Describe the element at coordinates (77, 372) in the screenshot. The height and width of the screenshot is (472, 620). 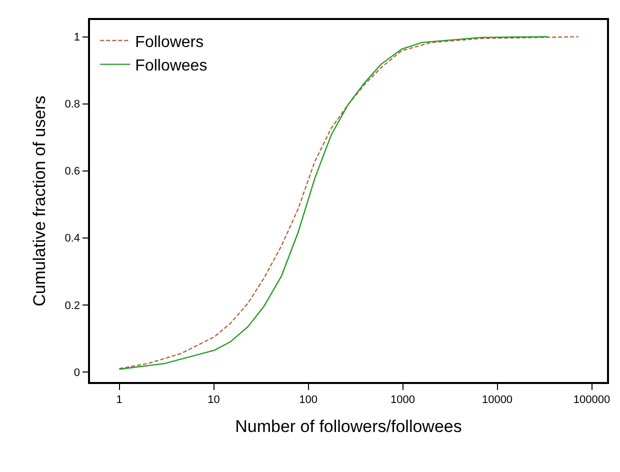
I see `y-tick-label: 0` at that location.